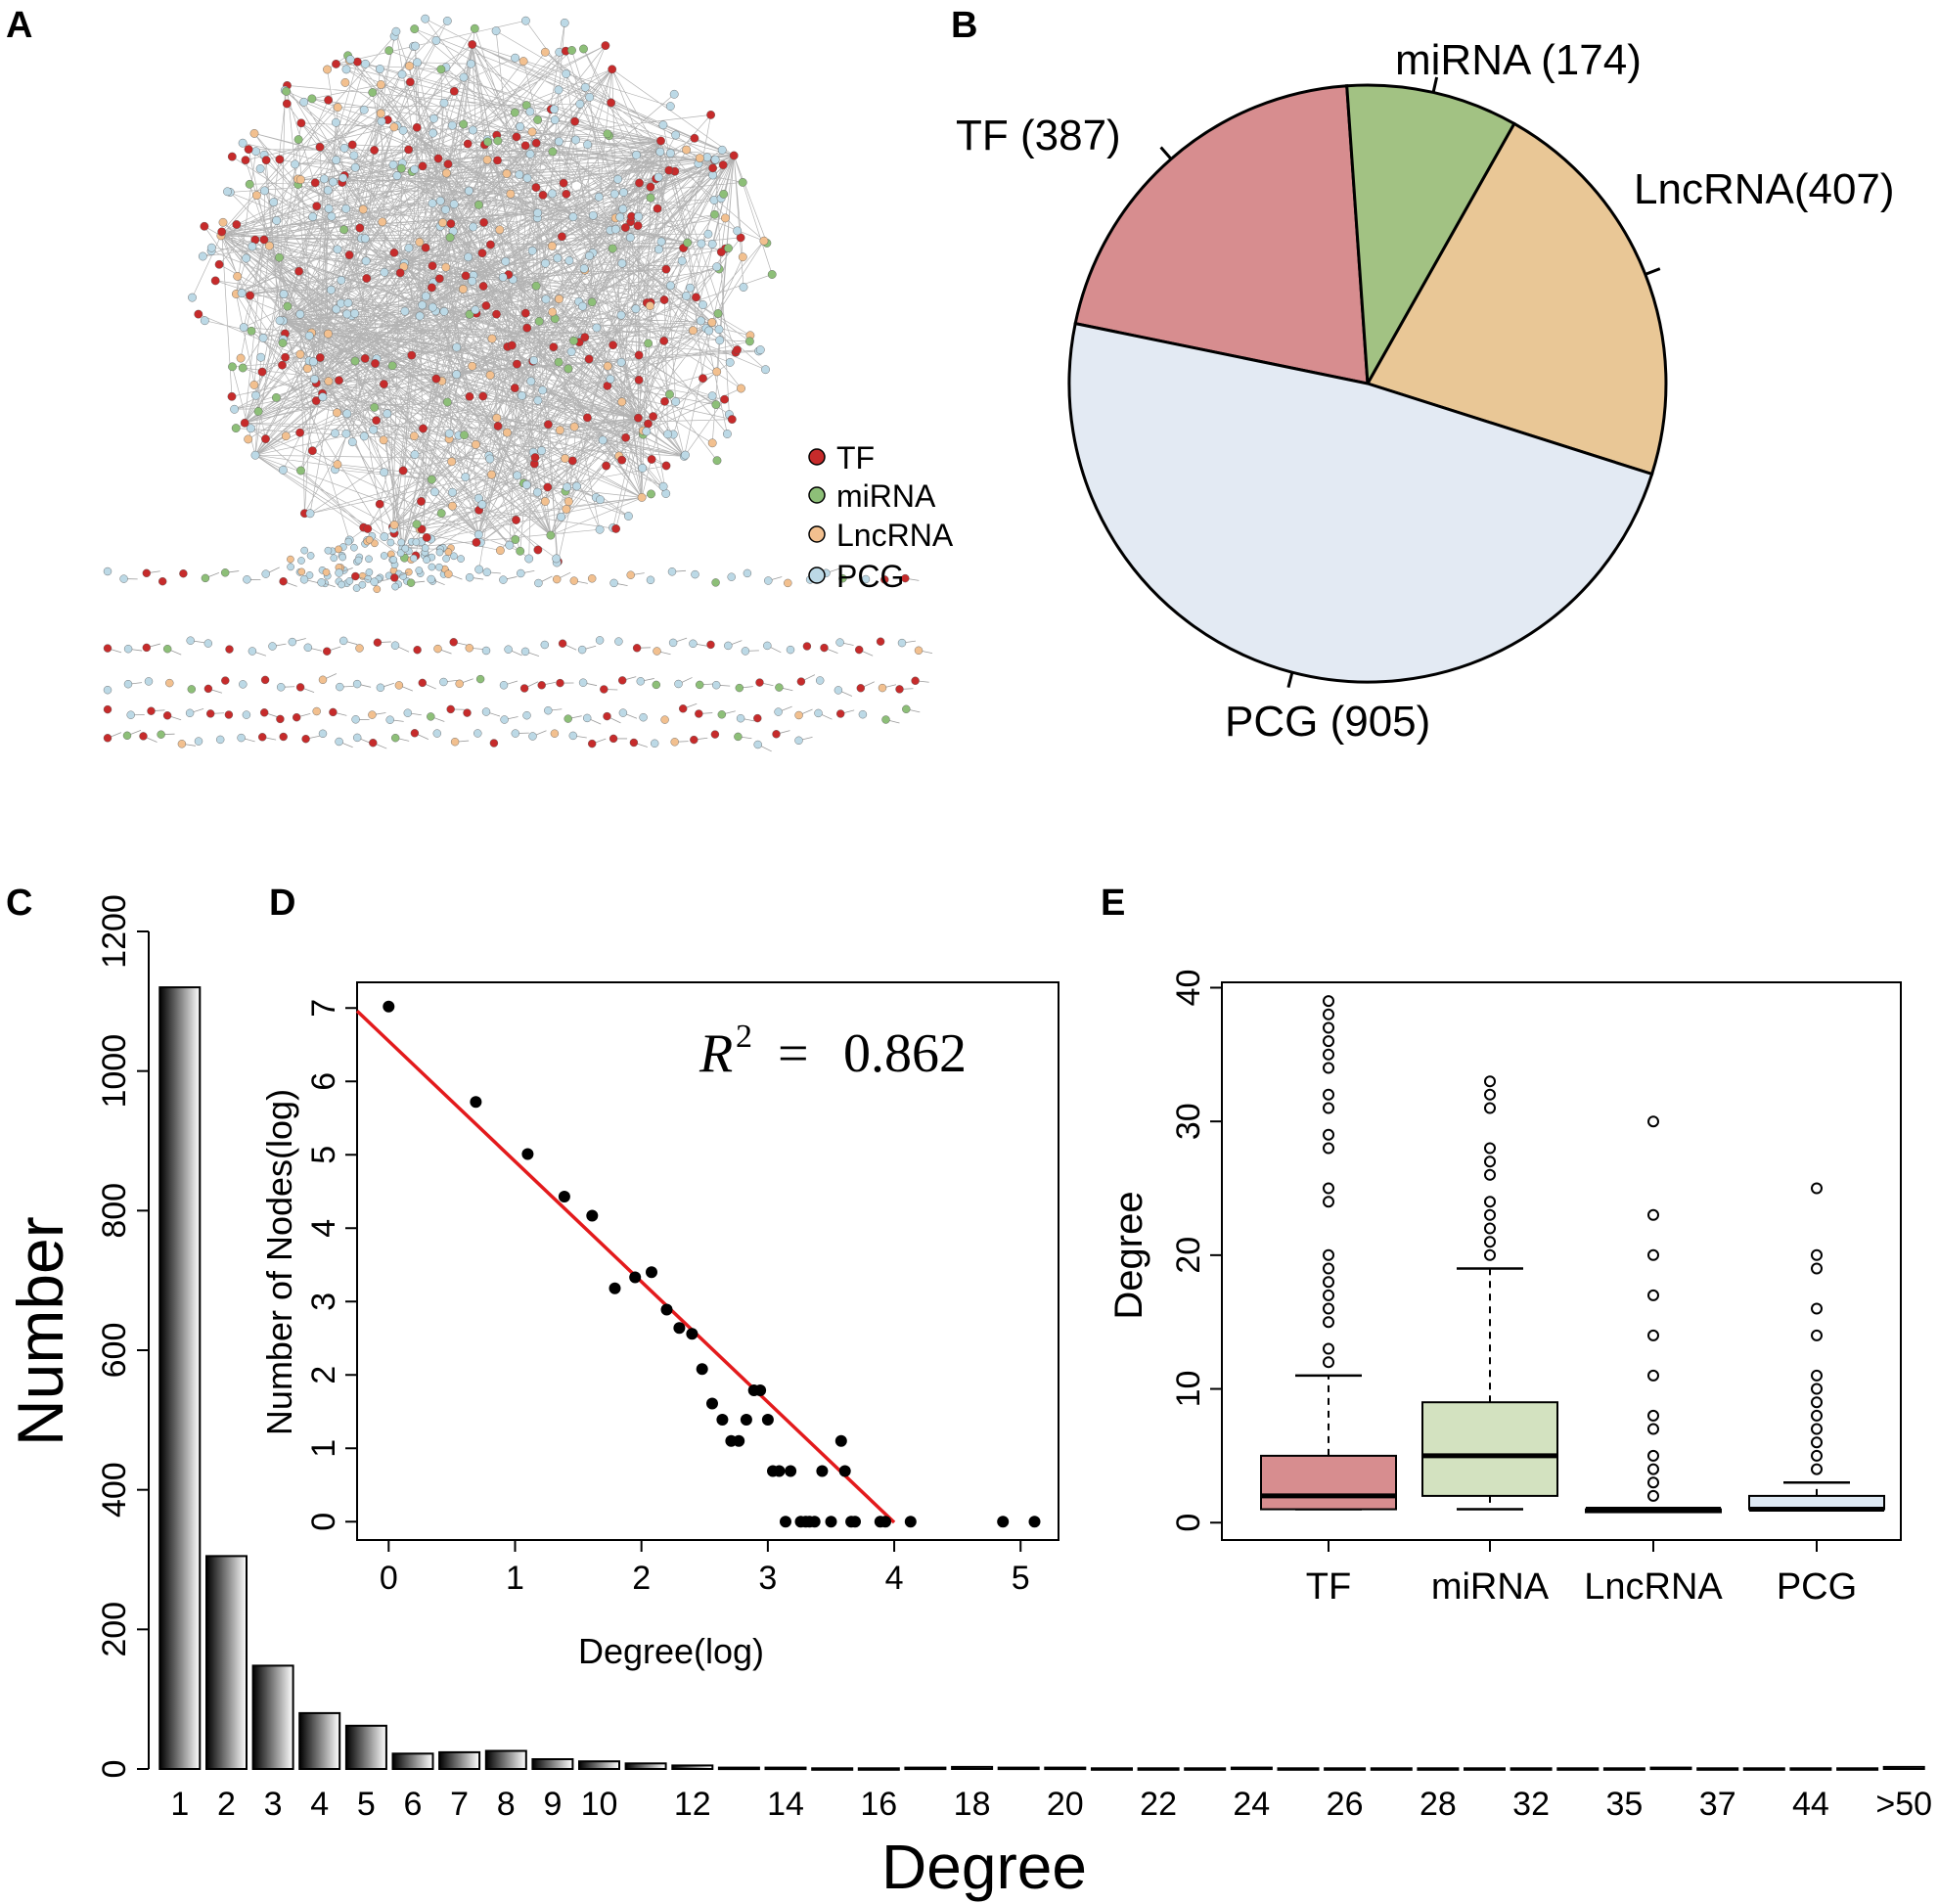  What do you see at coordinates (1817, 1587) in the screenshot?
I see `boxplot-x-tick-label: PCG` at bounding box center [1817, 1587].